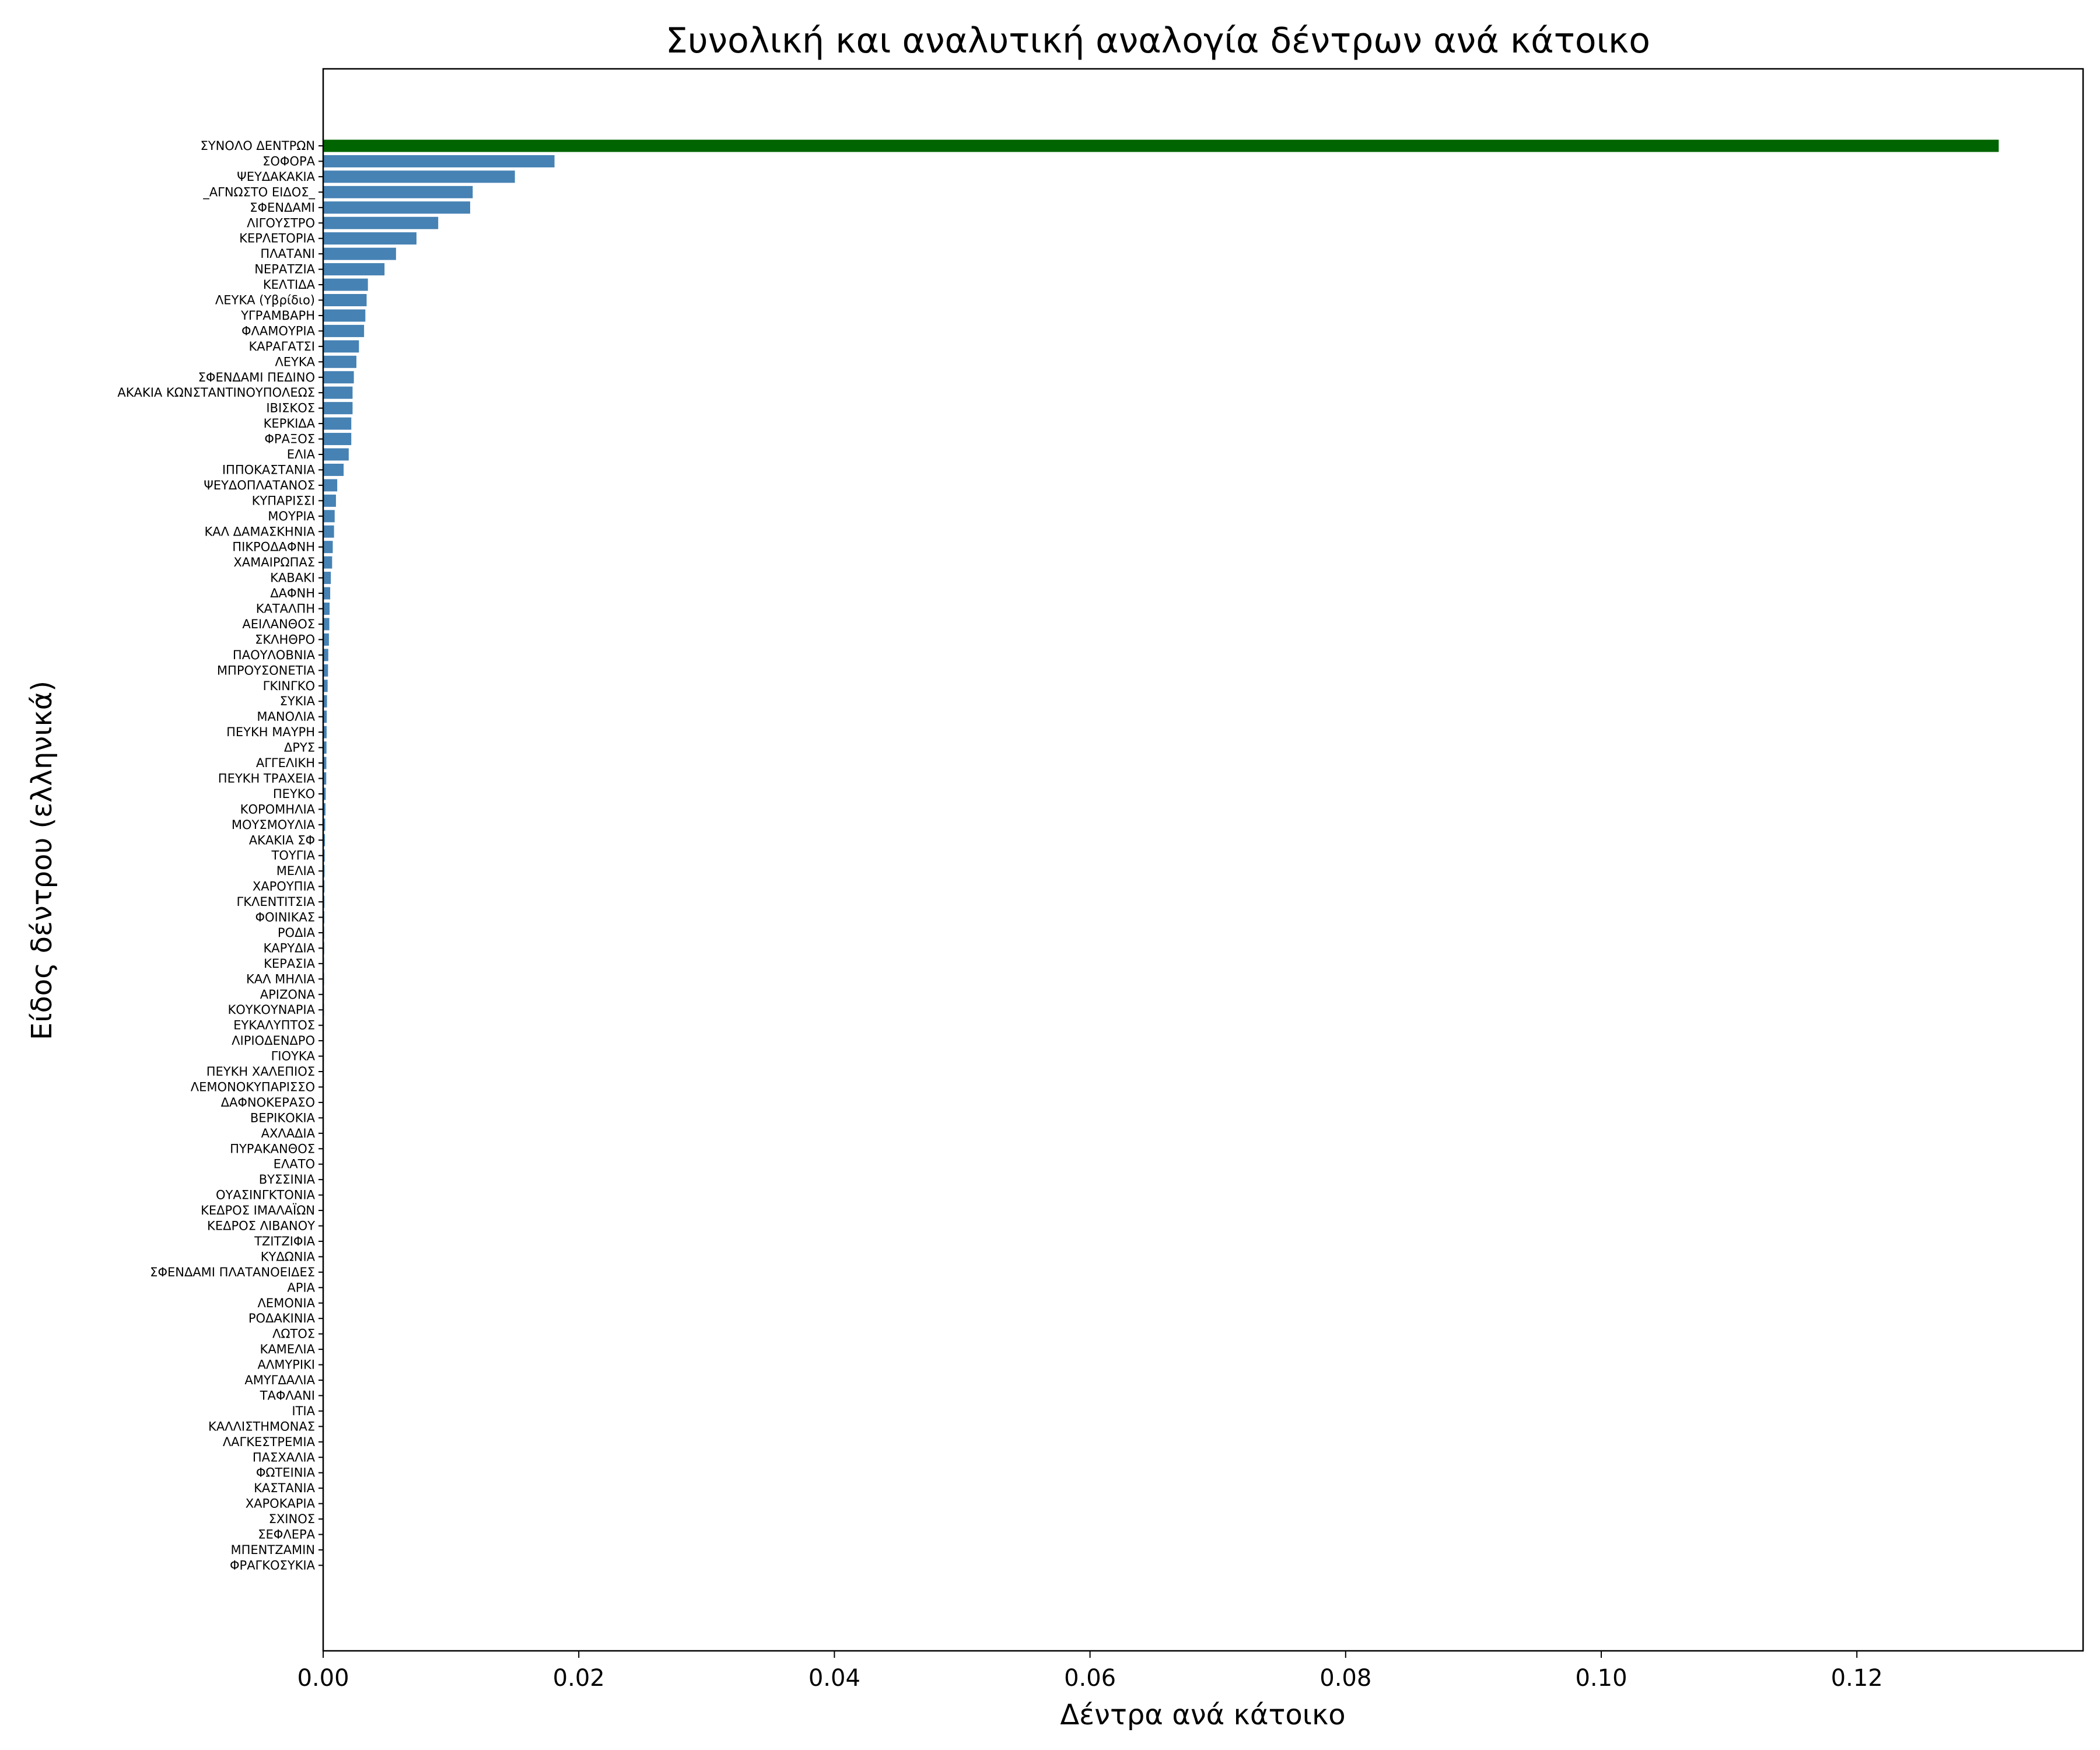  I want to click on y-tick-label: ΣΧΙΝΟΣ, so click(292, 1519).